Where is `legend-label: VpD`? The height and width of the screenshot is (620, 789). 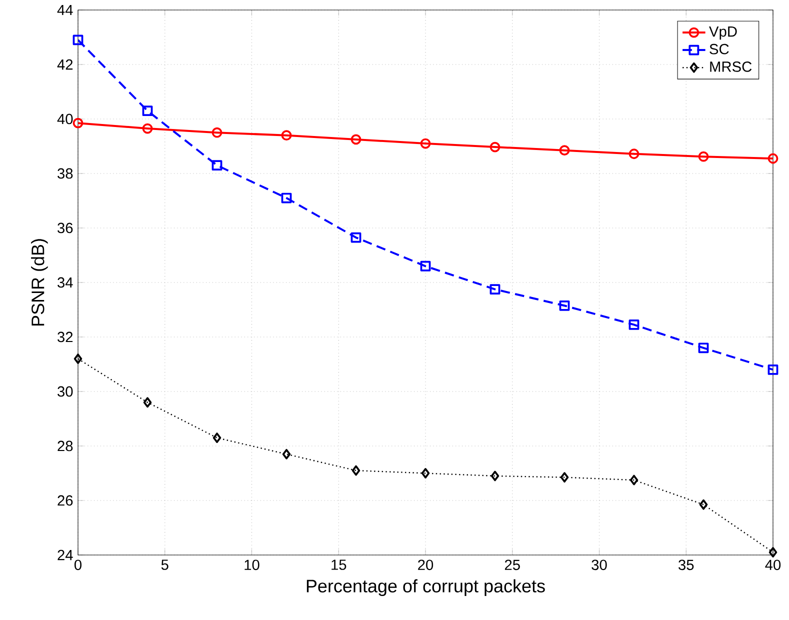 legend-label: VpD is located at coordinates (723, 33).